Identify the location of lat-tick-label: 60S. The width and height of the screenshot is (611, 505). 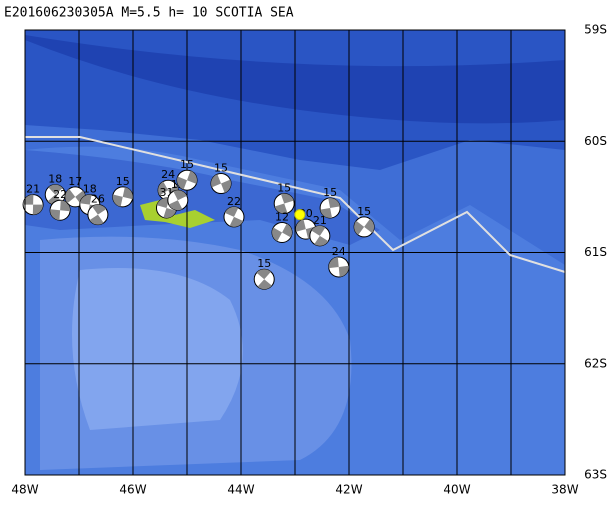
(595, 141).